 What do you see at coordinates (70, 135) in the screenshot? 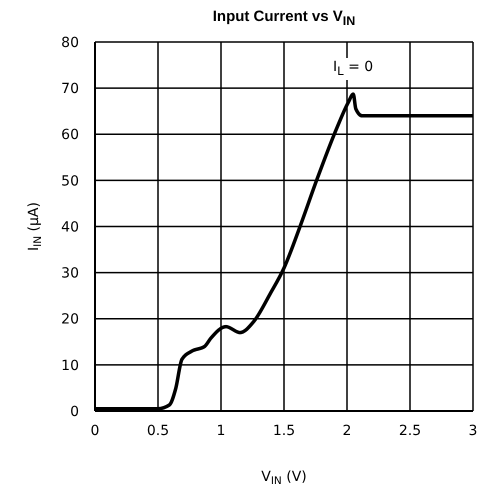
I see `y-tick-label: 60` at bounding box center [70, 135].